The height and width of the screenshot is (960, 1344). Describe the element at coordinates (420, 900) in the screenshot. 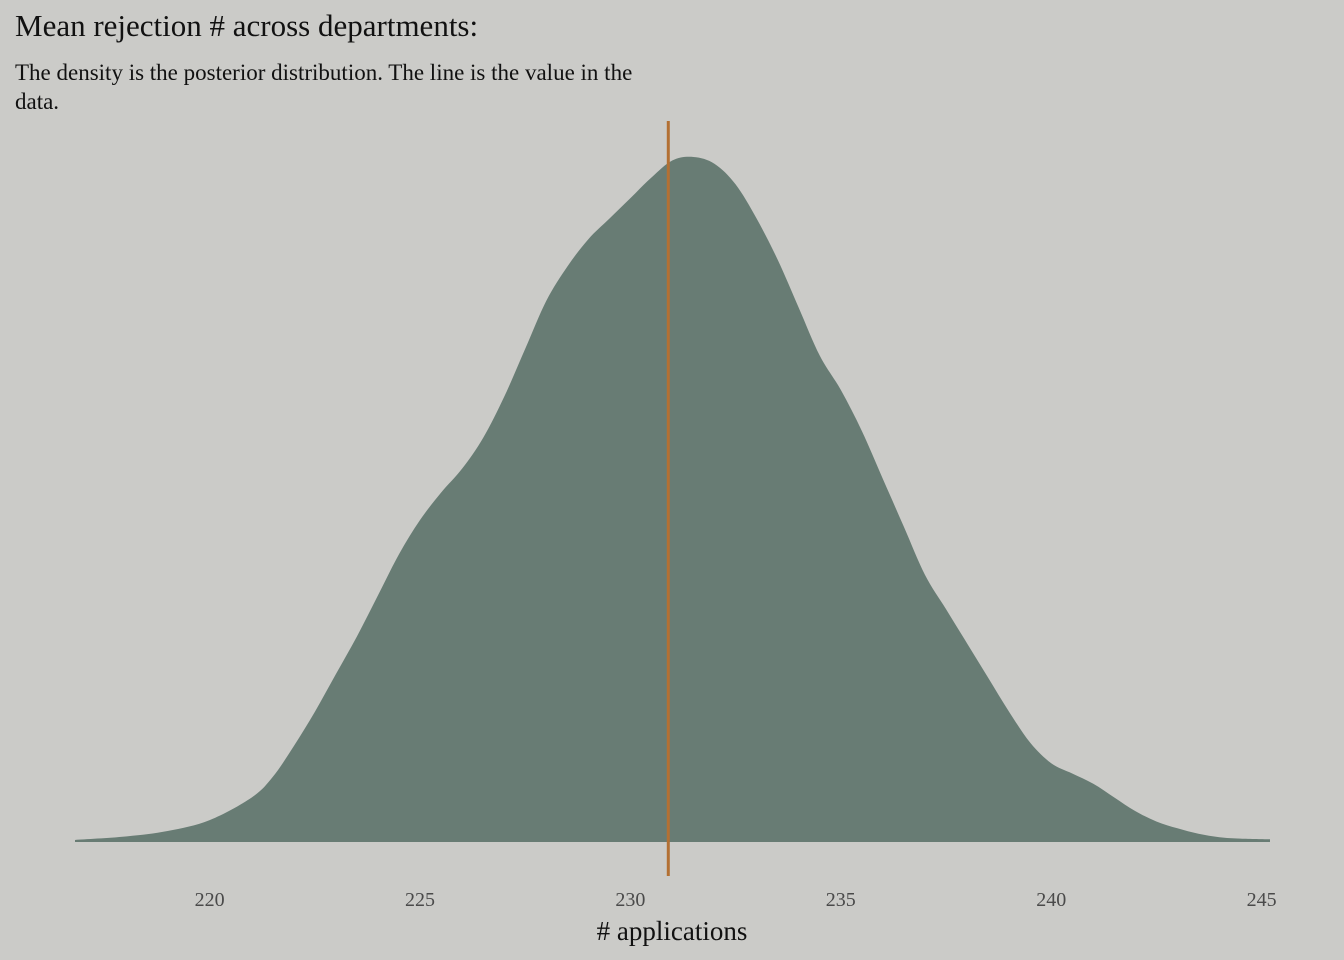

I see `x-tick-label: 225` at that location.